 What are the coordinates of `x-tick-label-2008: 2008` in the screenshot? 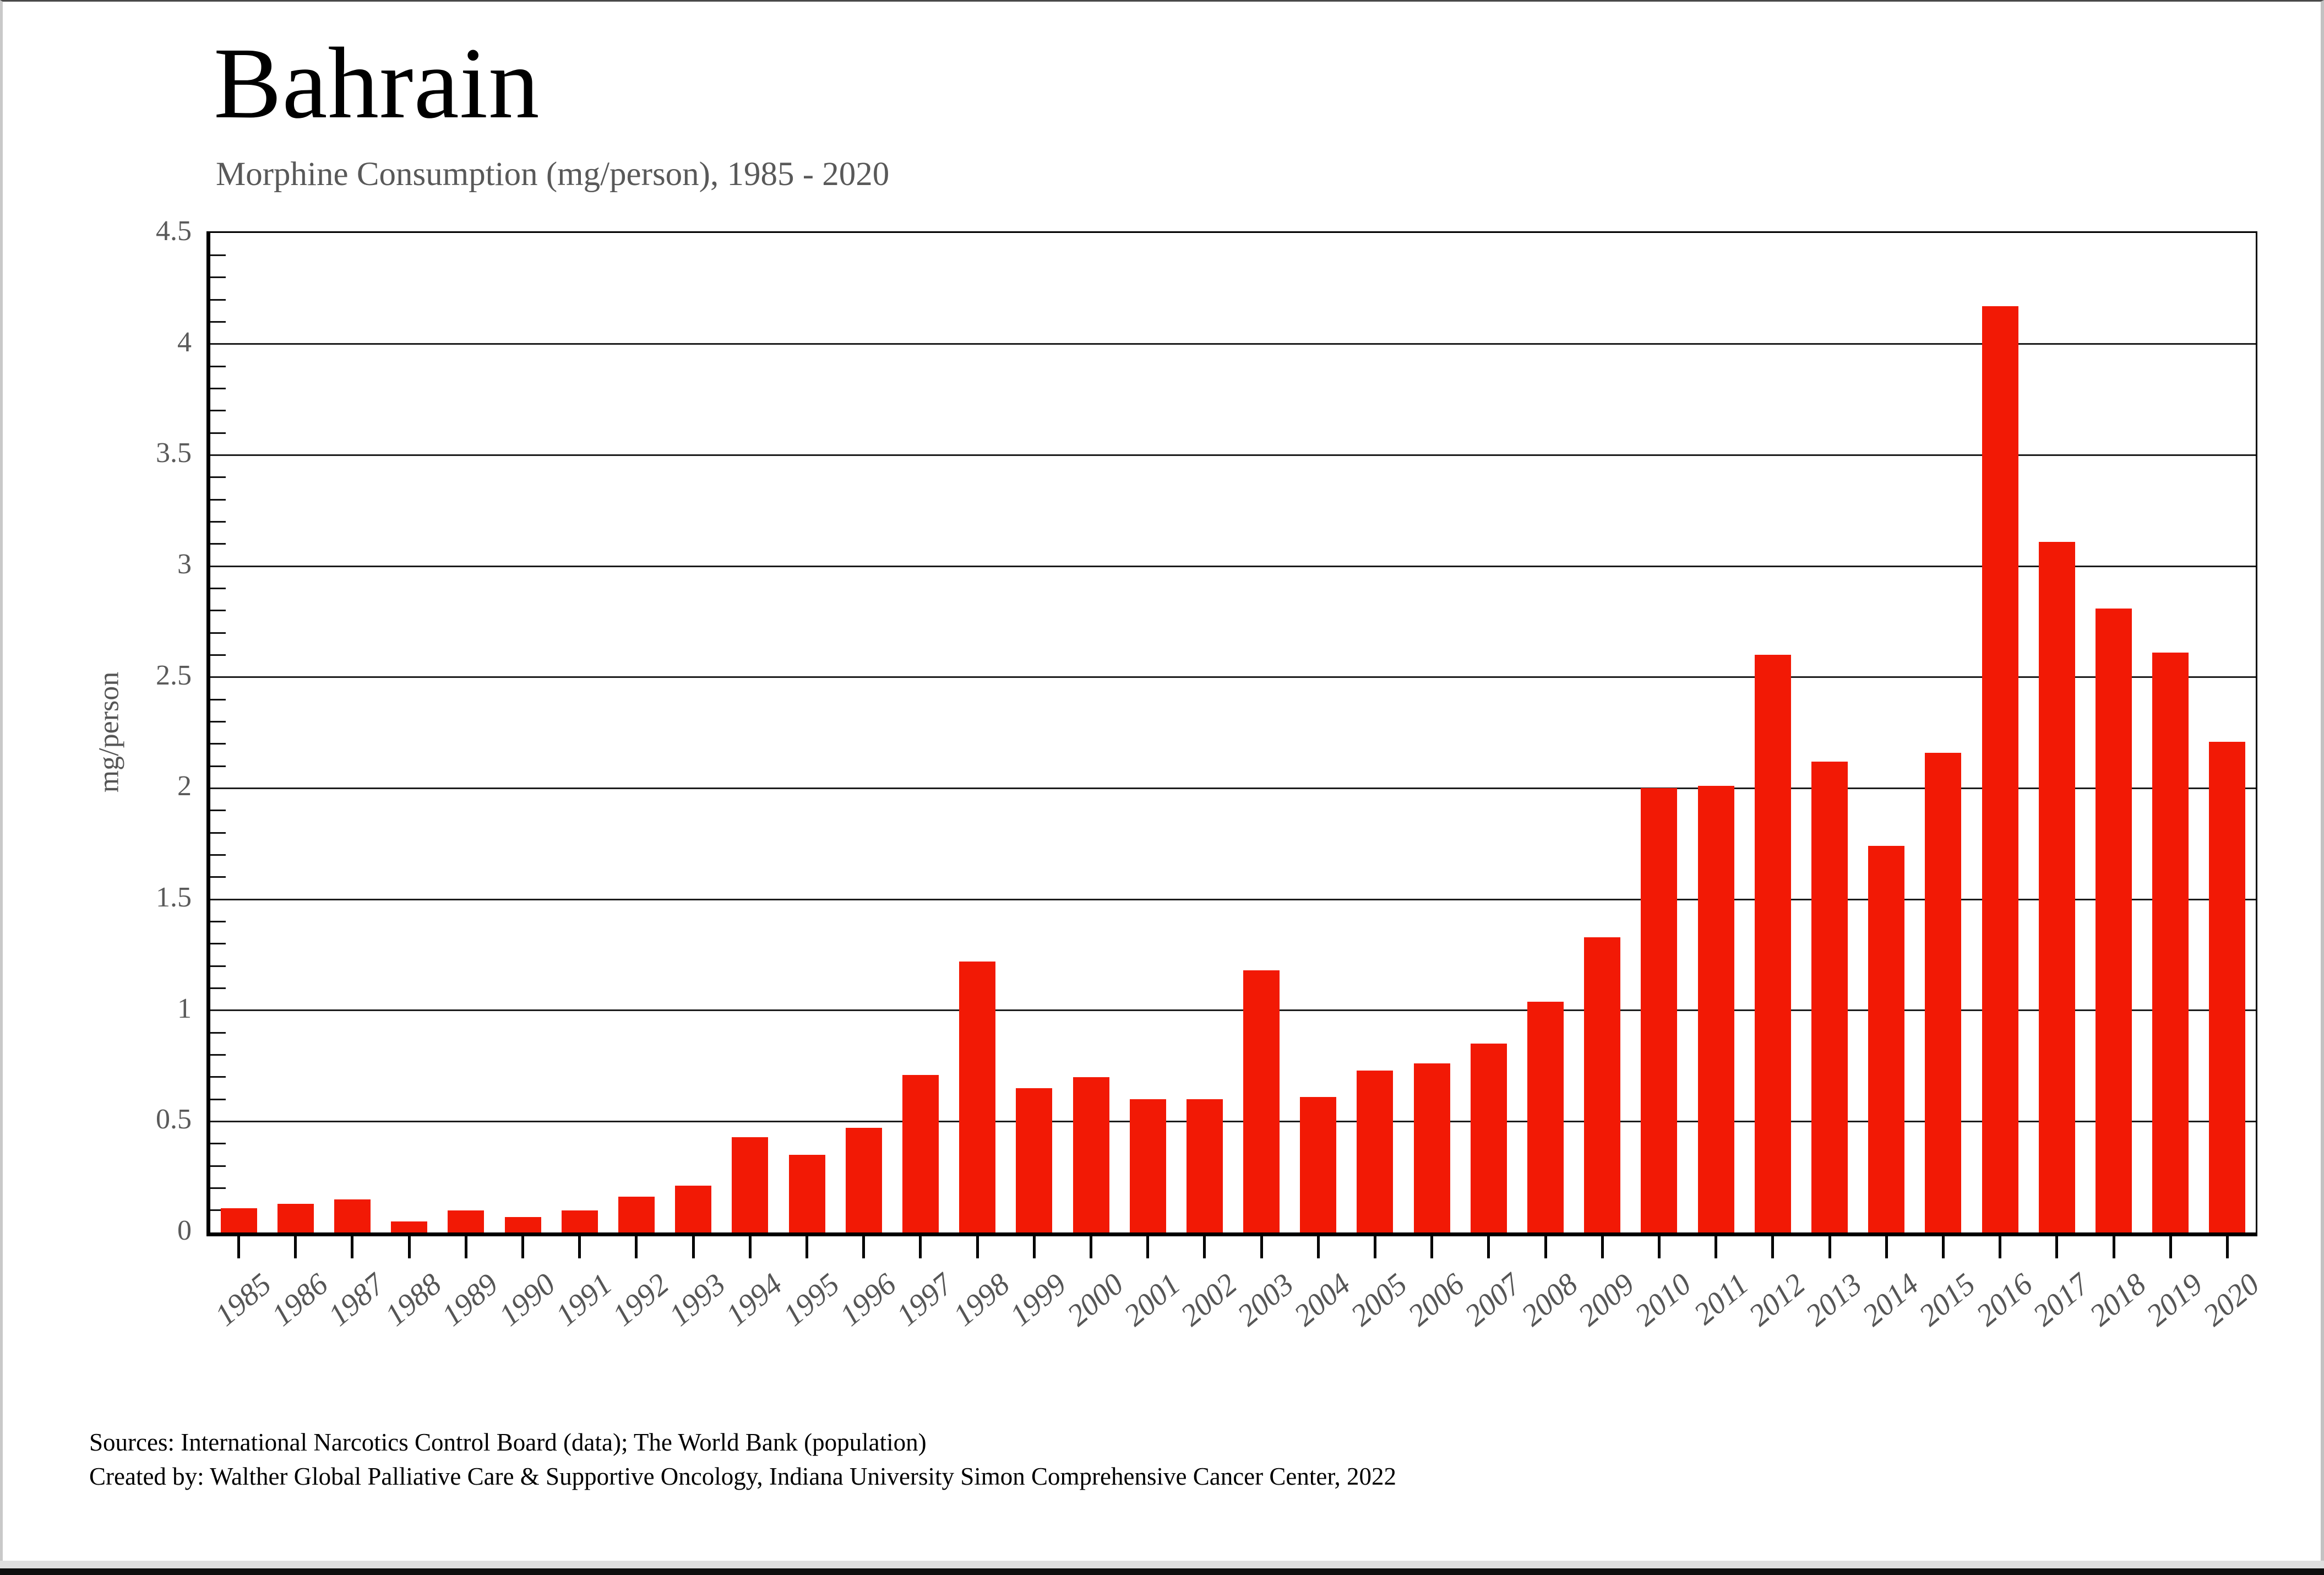 It's located at (1550, 1300).